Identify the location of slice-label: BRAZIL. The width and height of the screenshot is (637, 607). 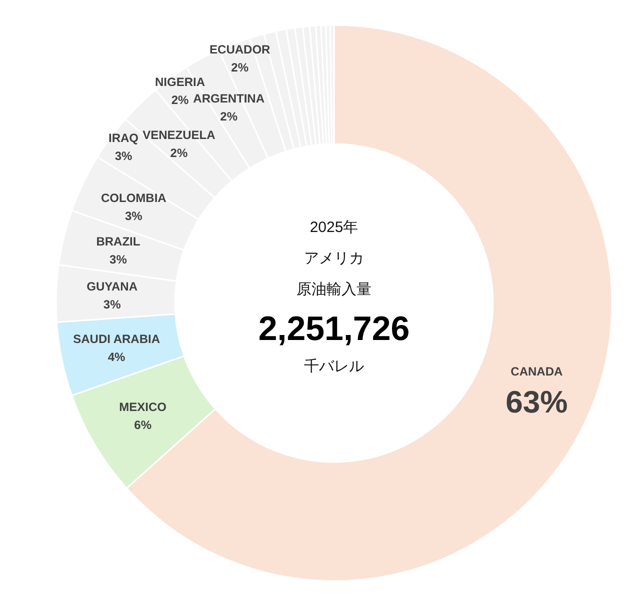
(118, 241).